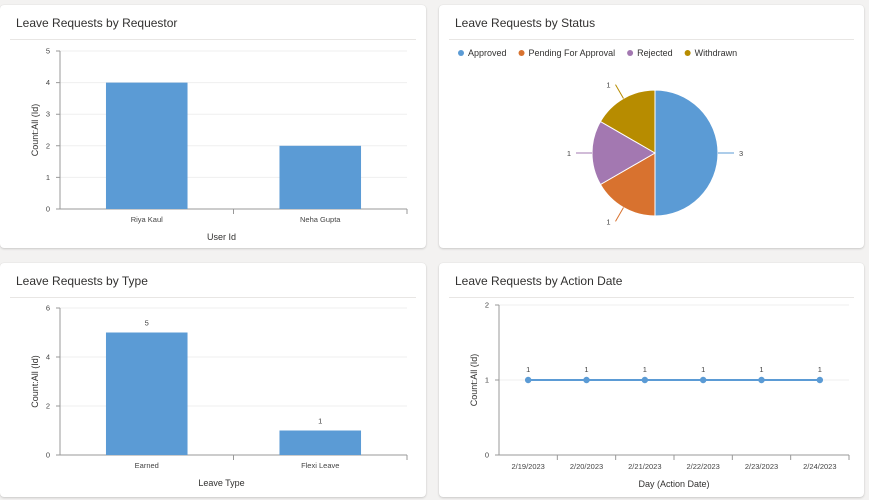 The image size is (869, 500). I want to click on x-tick-label: Neha Gupta, so click(320, 219).